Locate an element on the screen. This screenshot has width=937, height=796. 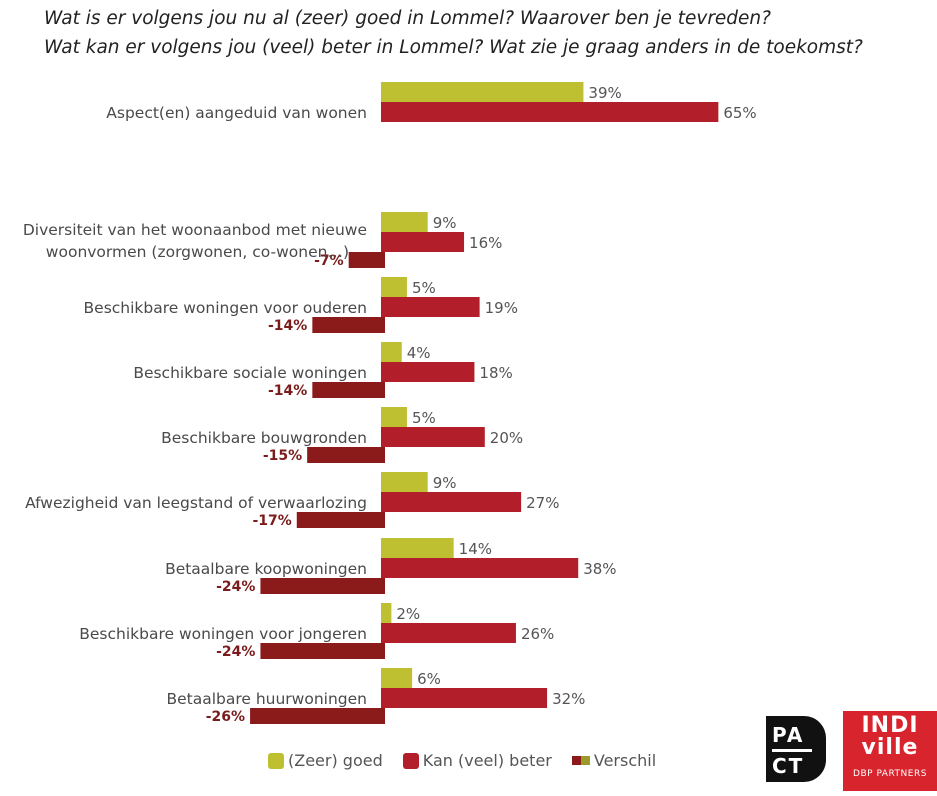
value-label-goed: 6% is located at coordinates (429, 679).